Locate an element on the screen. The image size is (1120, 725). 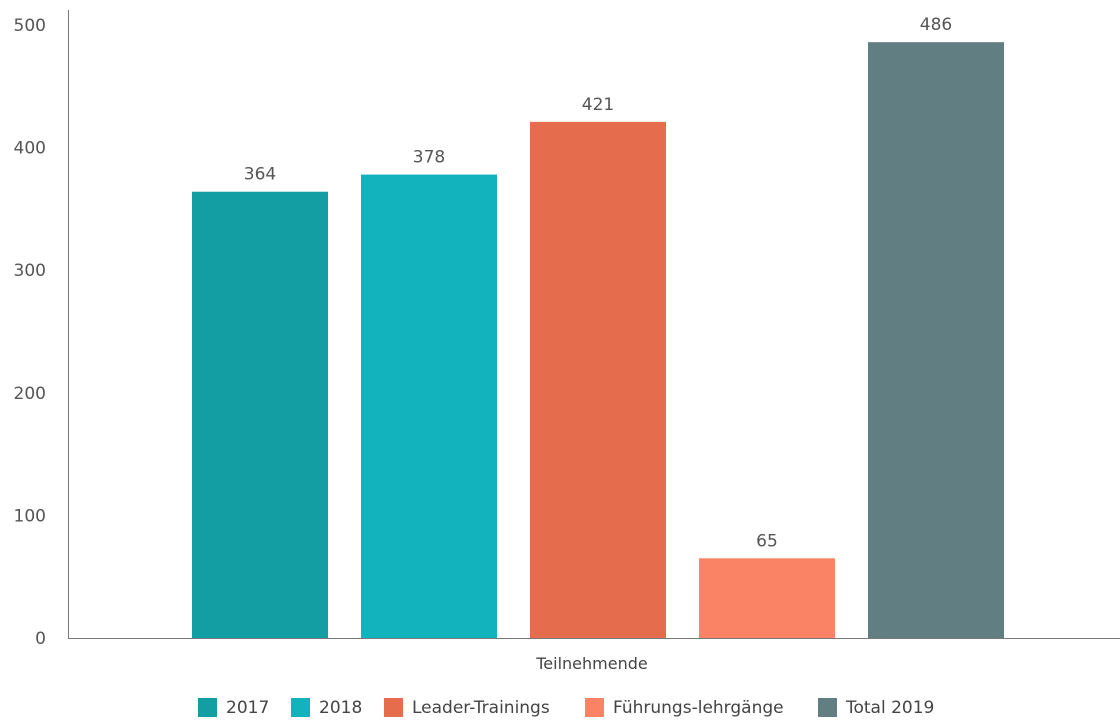
x-axis-category-label: Teilnehmende is located at coordinates (591, 663).